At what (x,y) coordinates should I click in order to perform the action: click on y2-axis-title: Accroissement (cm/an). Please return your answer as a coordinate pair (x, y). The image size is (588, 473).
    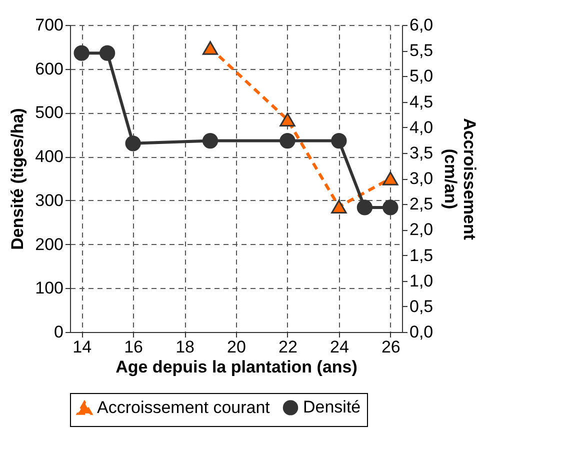
    Looking at the image, I should click on (460, 179).